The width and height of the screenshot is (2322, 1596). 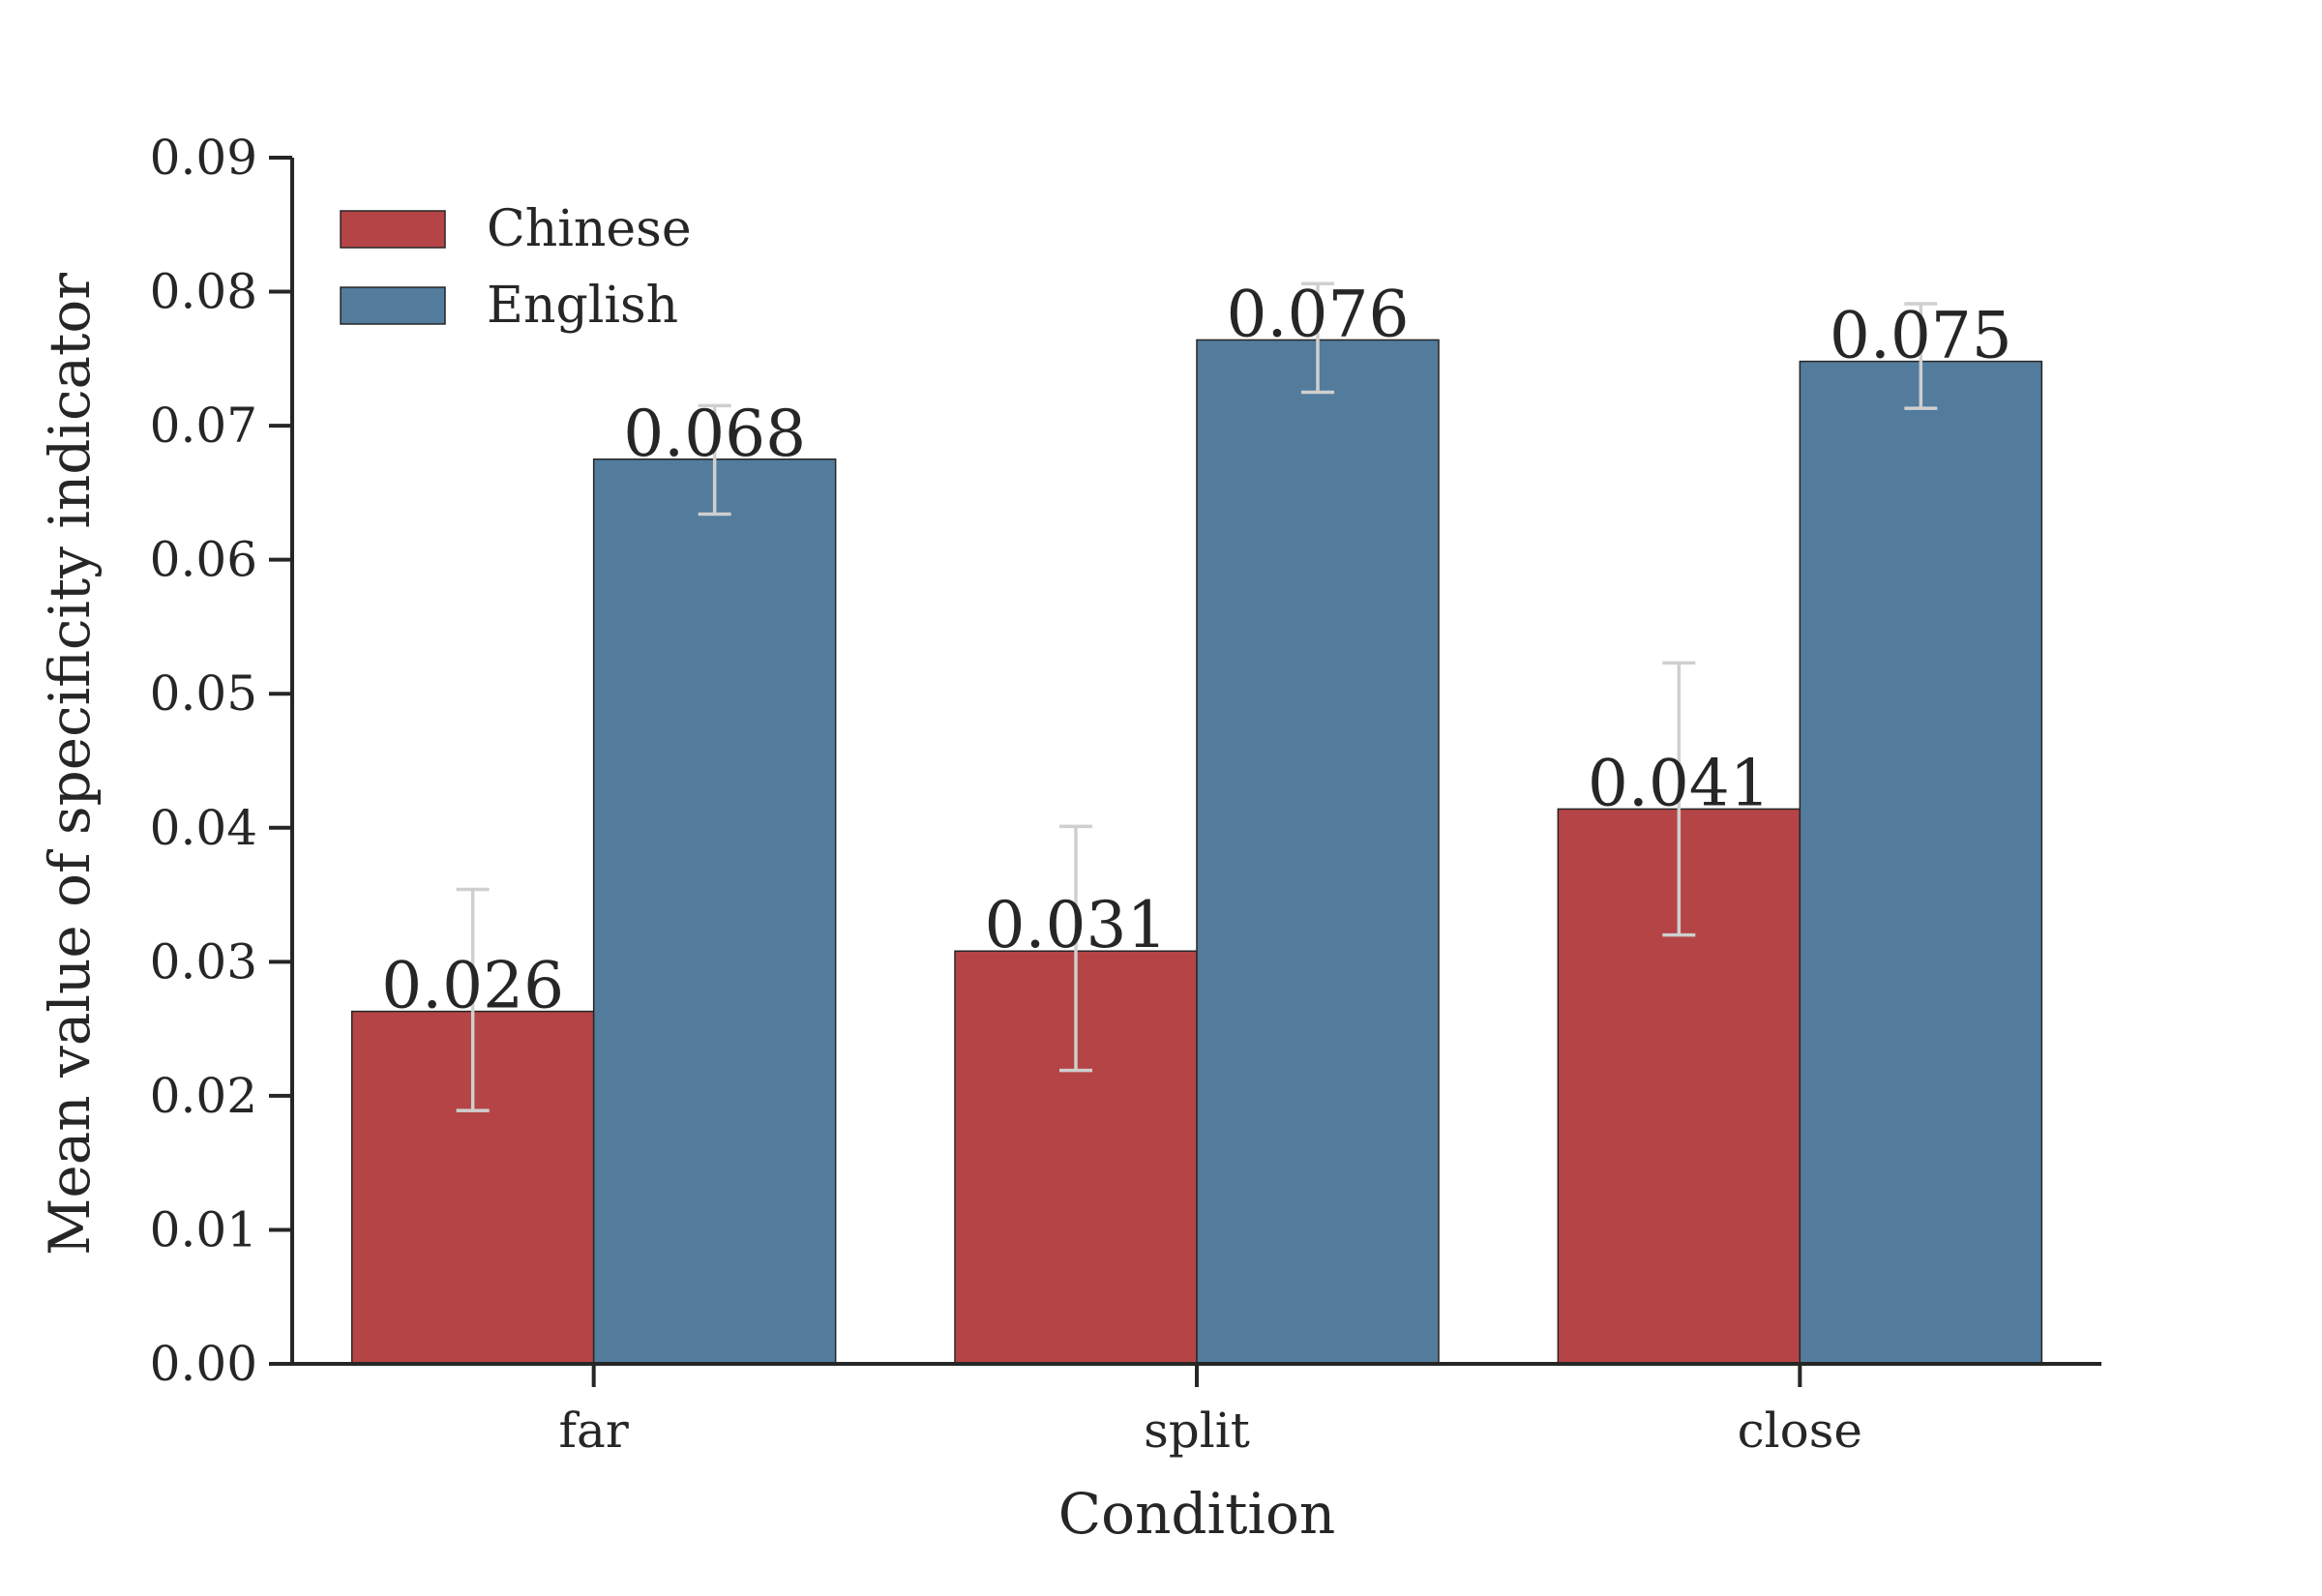 What do you see at coordinates (594, 1431) in the screenshot?
I see `x-tick-label-far: far` at bounding box center [594, 1431].